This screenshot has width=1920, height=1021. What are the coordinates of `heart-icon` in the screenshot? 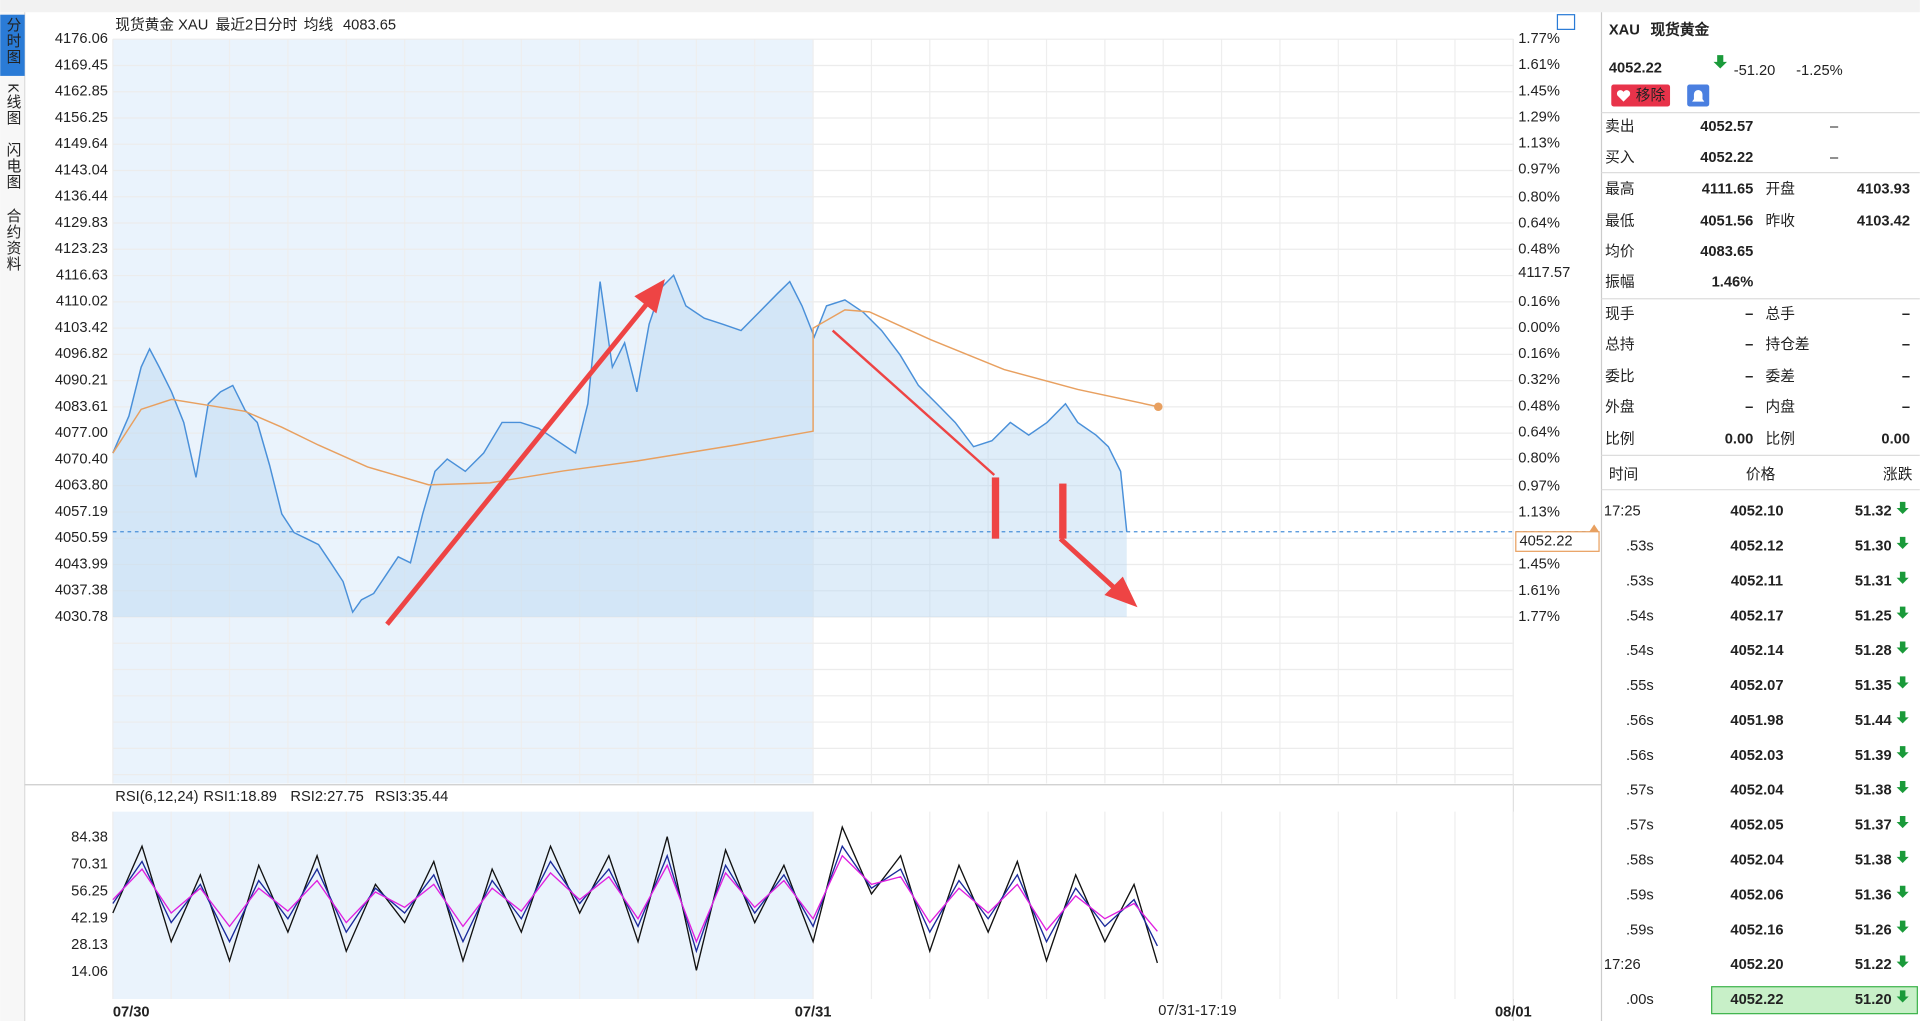 It's located at (1623, 96).